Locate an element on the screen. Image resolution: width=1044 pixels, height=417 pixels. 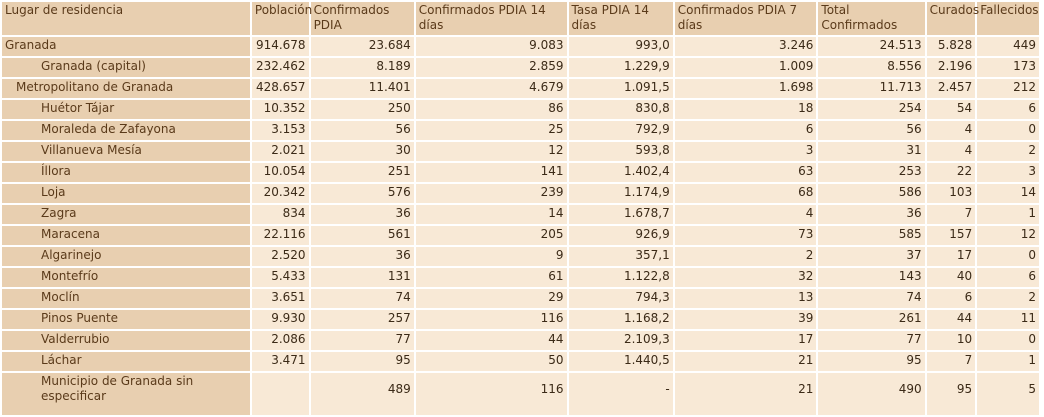
cell-confirmados-pdia: 11.401 is located at coordinates (362, 88).